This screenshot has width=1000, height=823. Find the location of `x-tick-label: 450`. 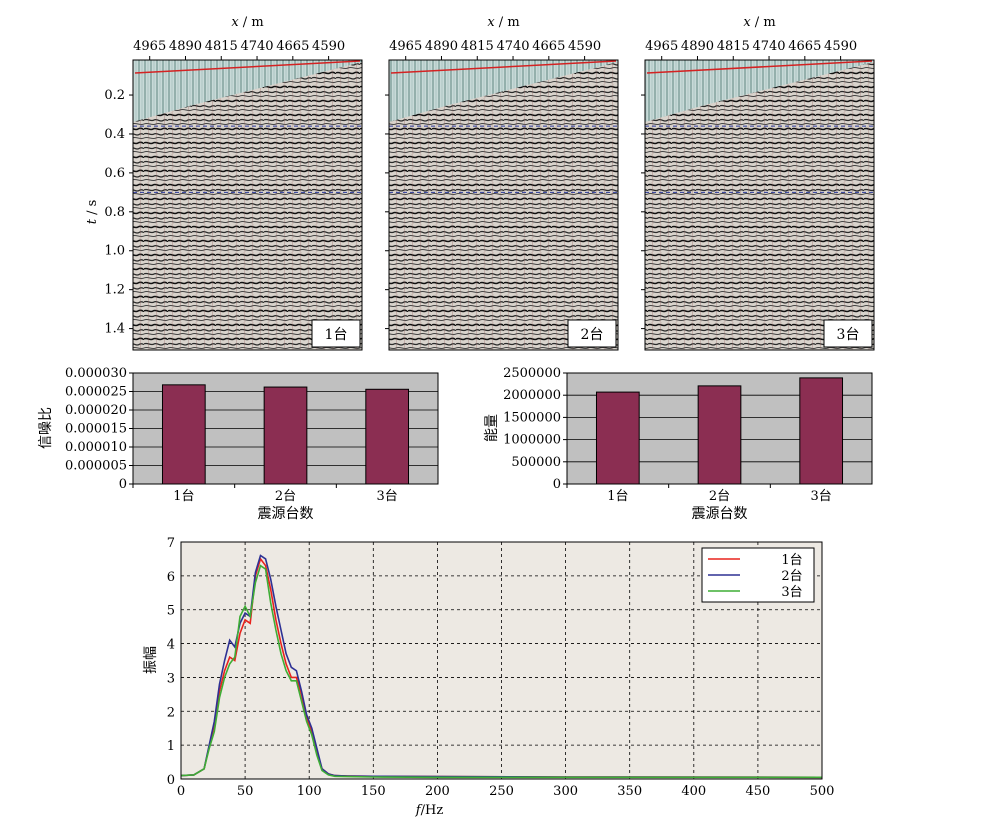

x-tick-label: 450 is located at coordinates (757, 791).